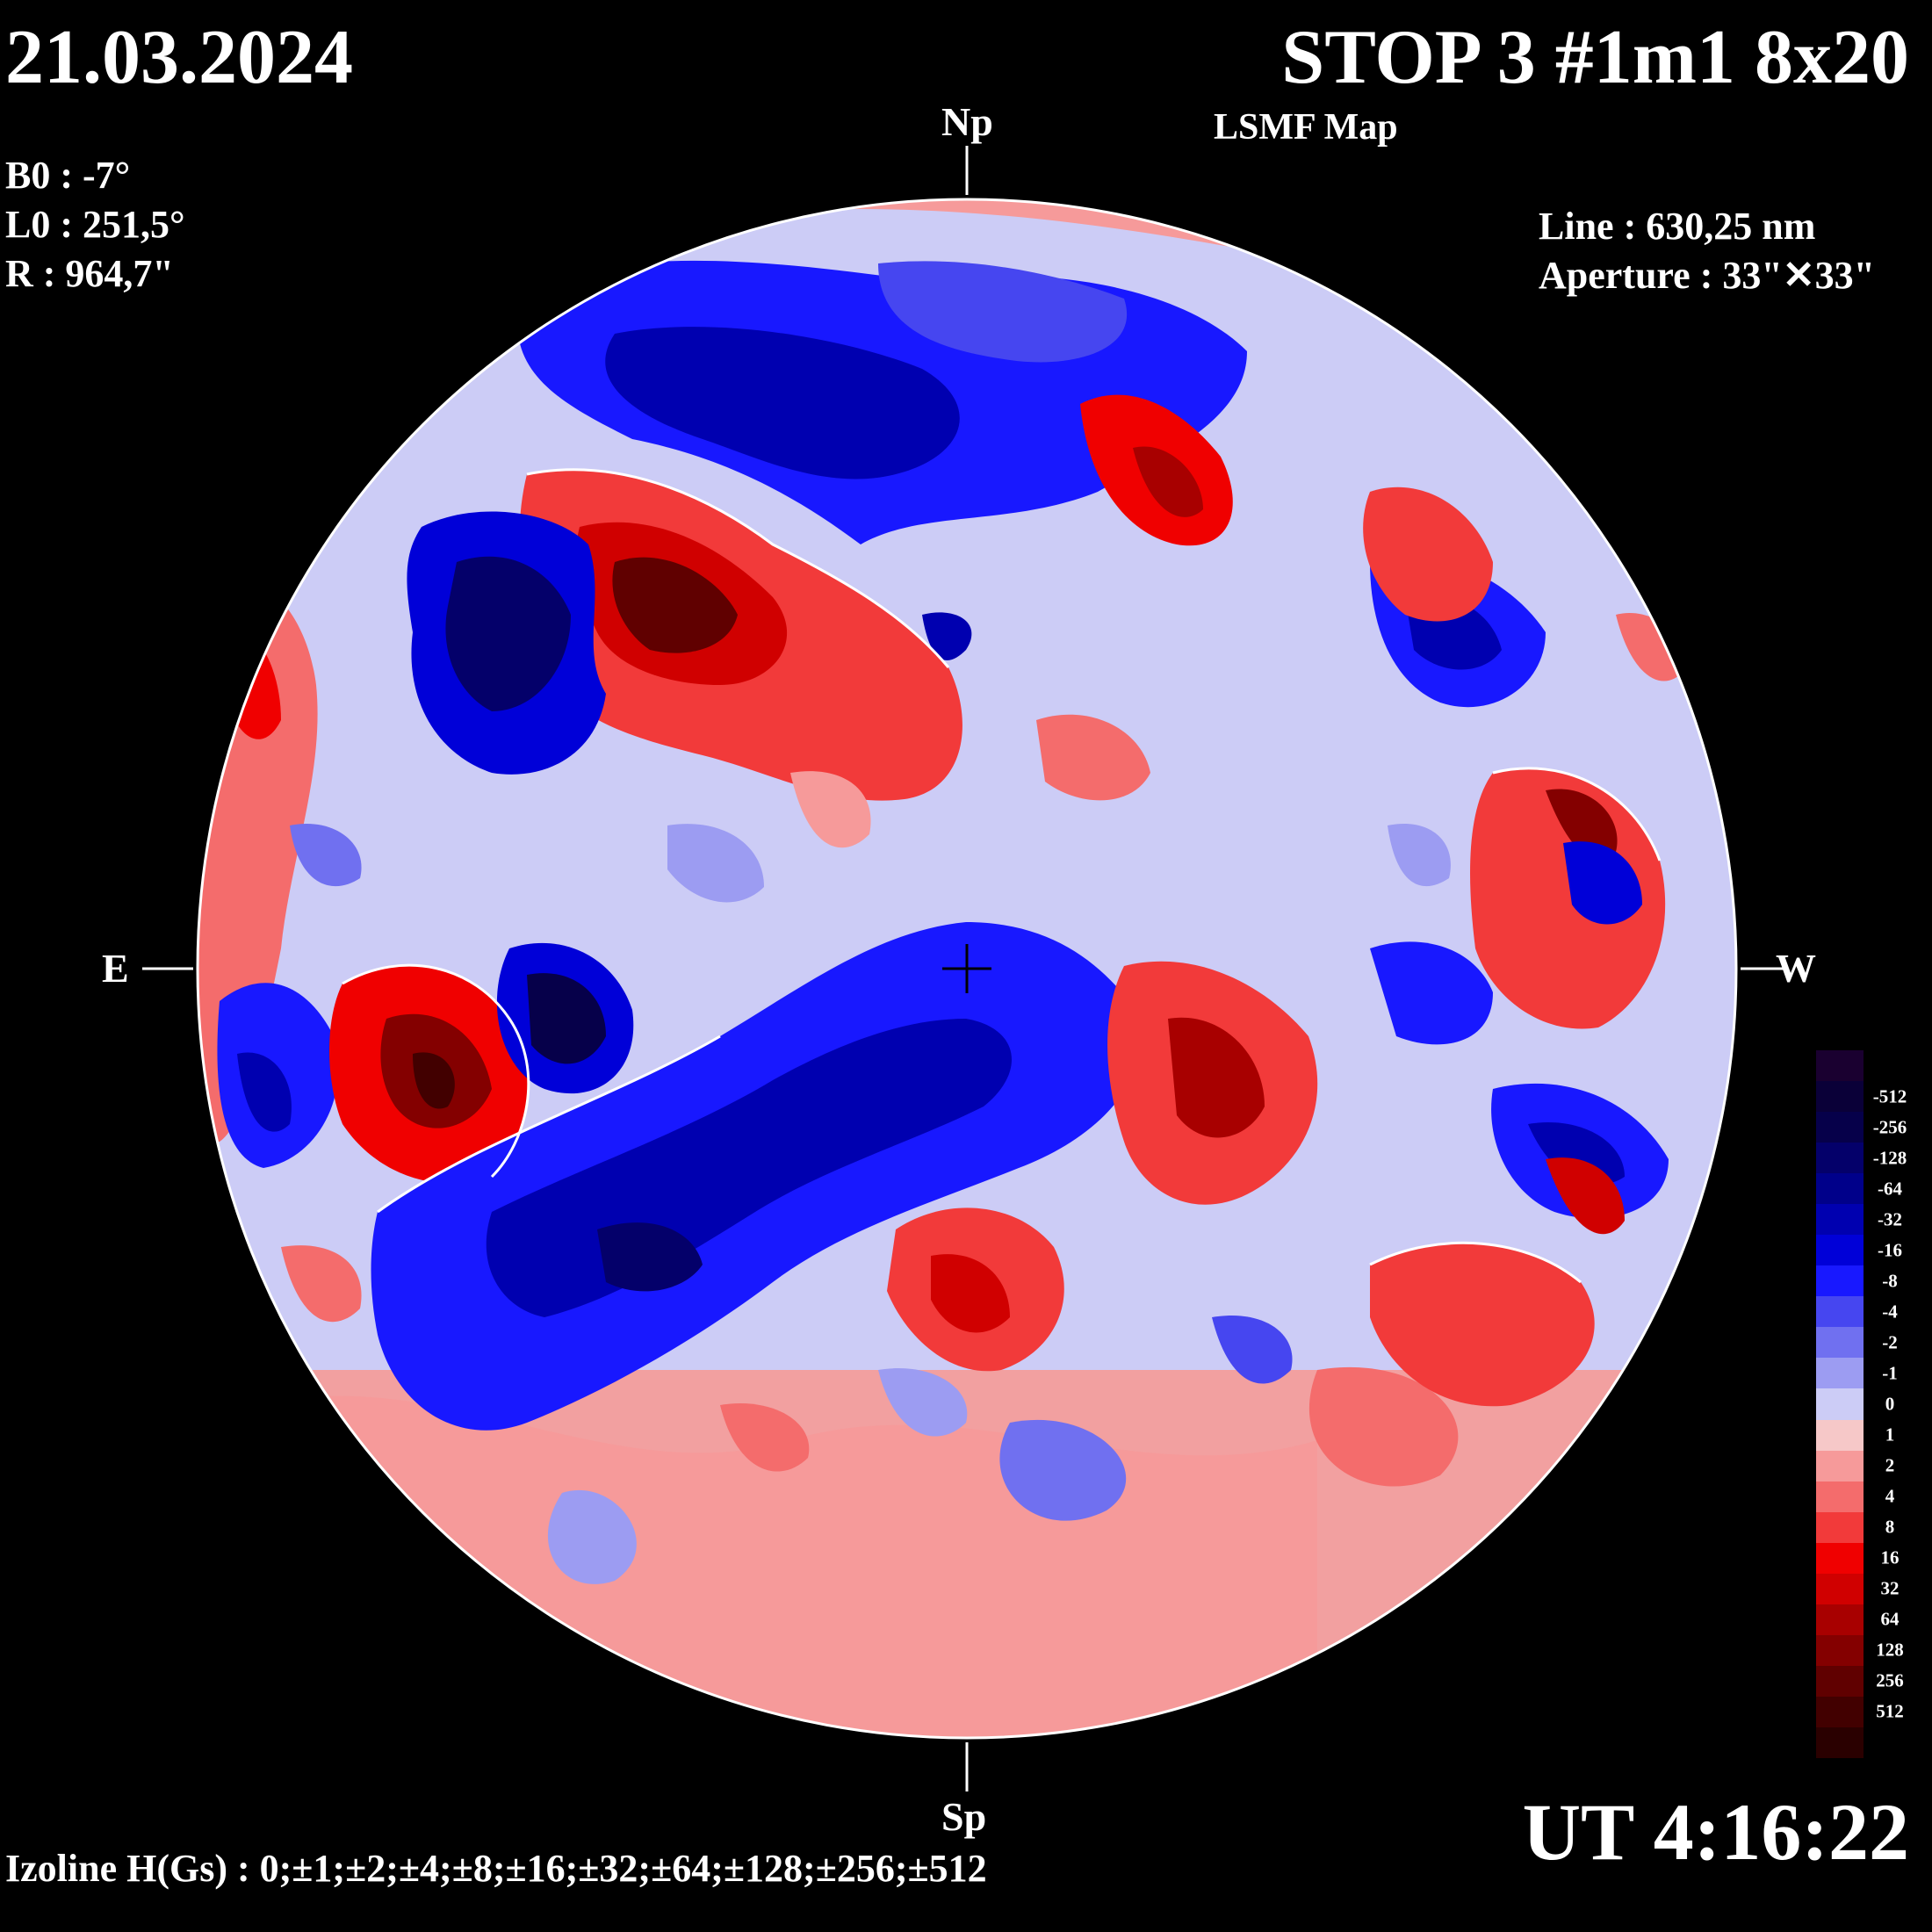  Describe the element at coordinates (1865, 1097) in the screenshot. I see `legend-row: -512` at that location.